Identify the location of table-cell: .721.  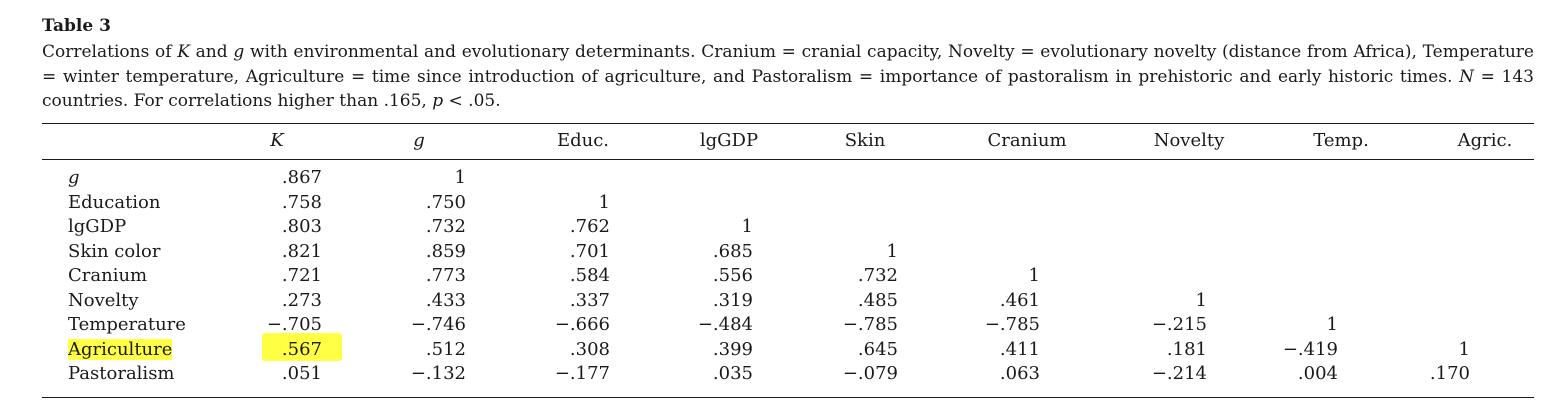
(301, 275).